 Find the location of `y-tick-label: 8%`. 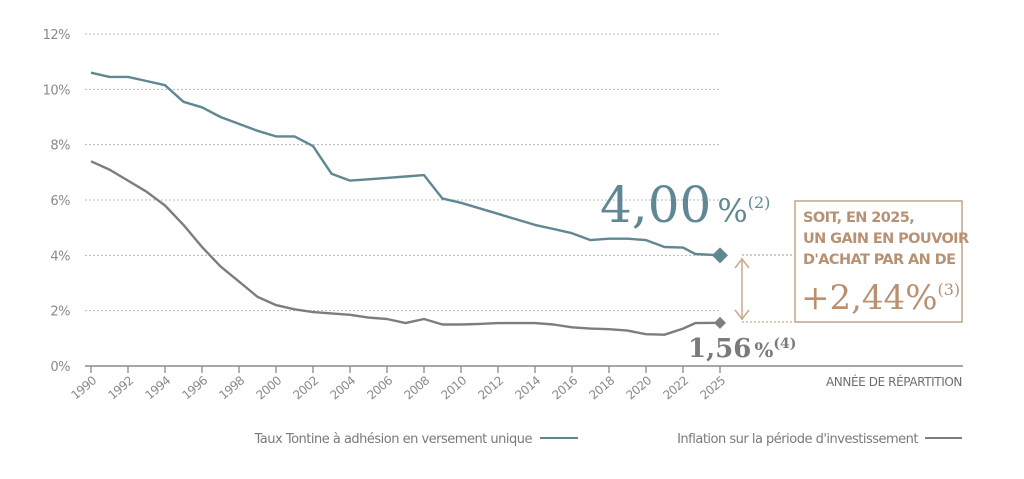

y-tick-label: 8% is located at coordinates (60, 146).